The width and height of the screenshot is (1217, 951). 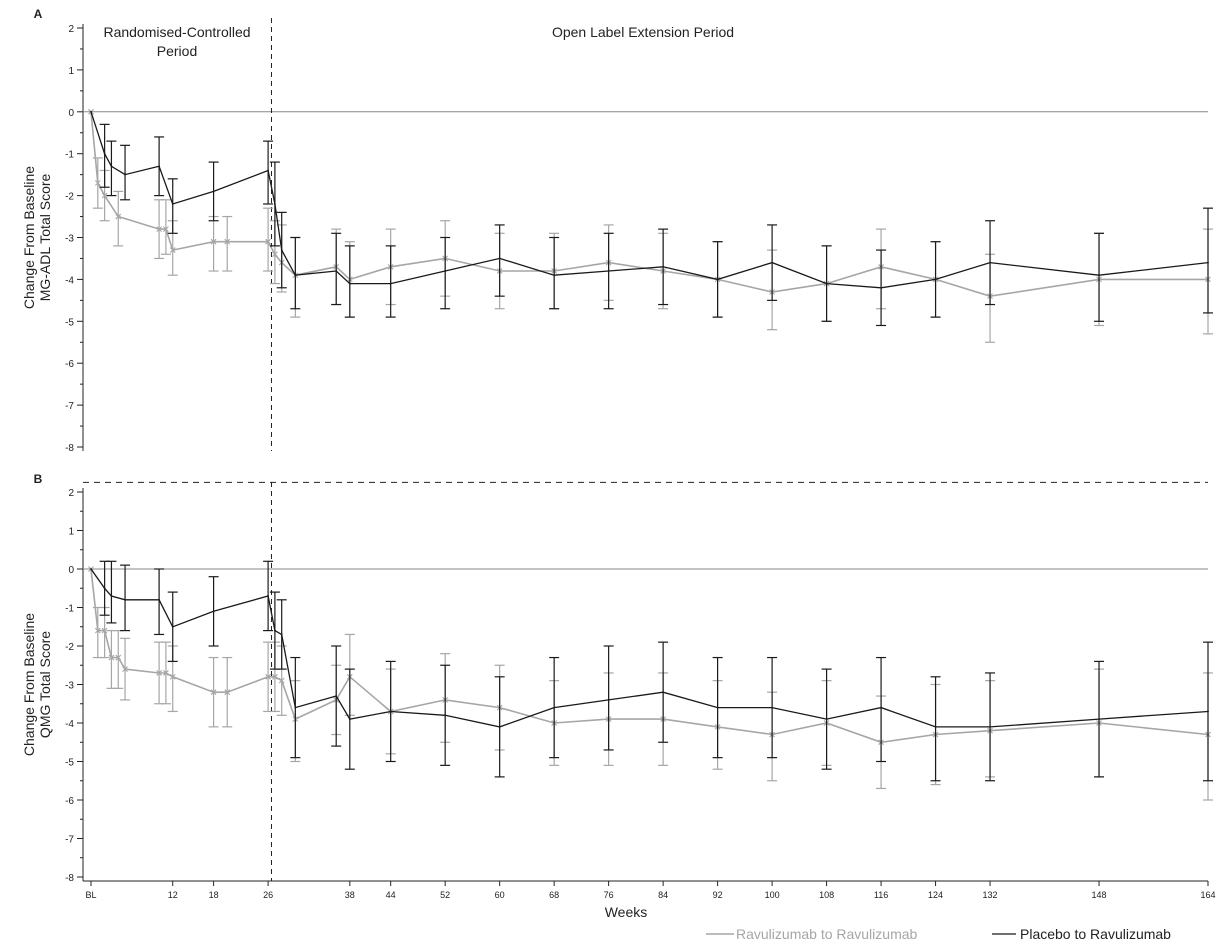 What do you see at coordinates (1099, 895) in the screenshot?
I see `x-tick-label: 148` at bounding box center [1099, 895].